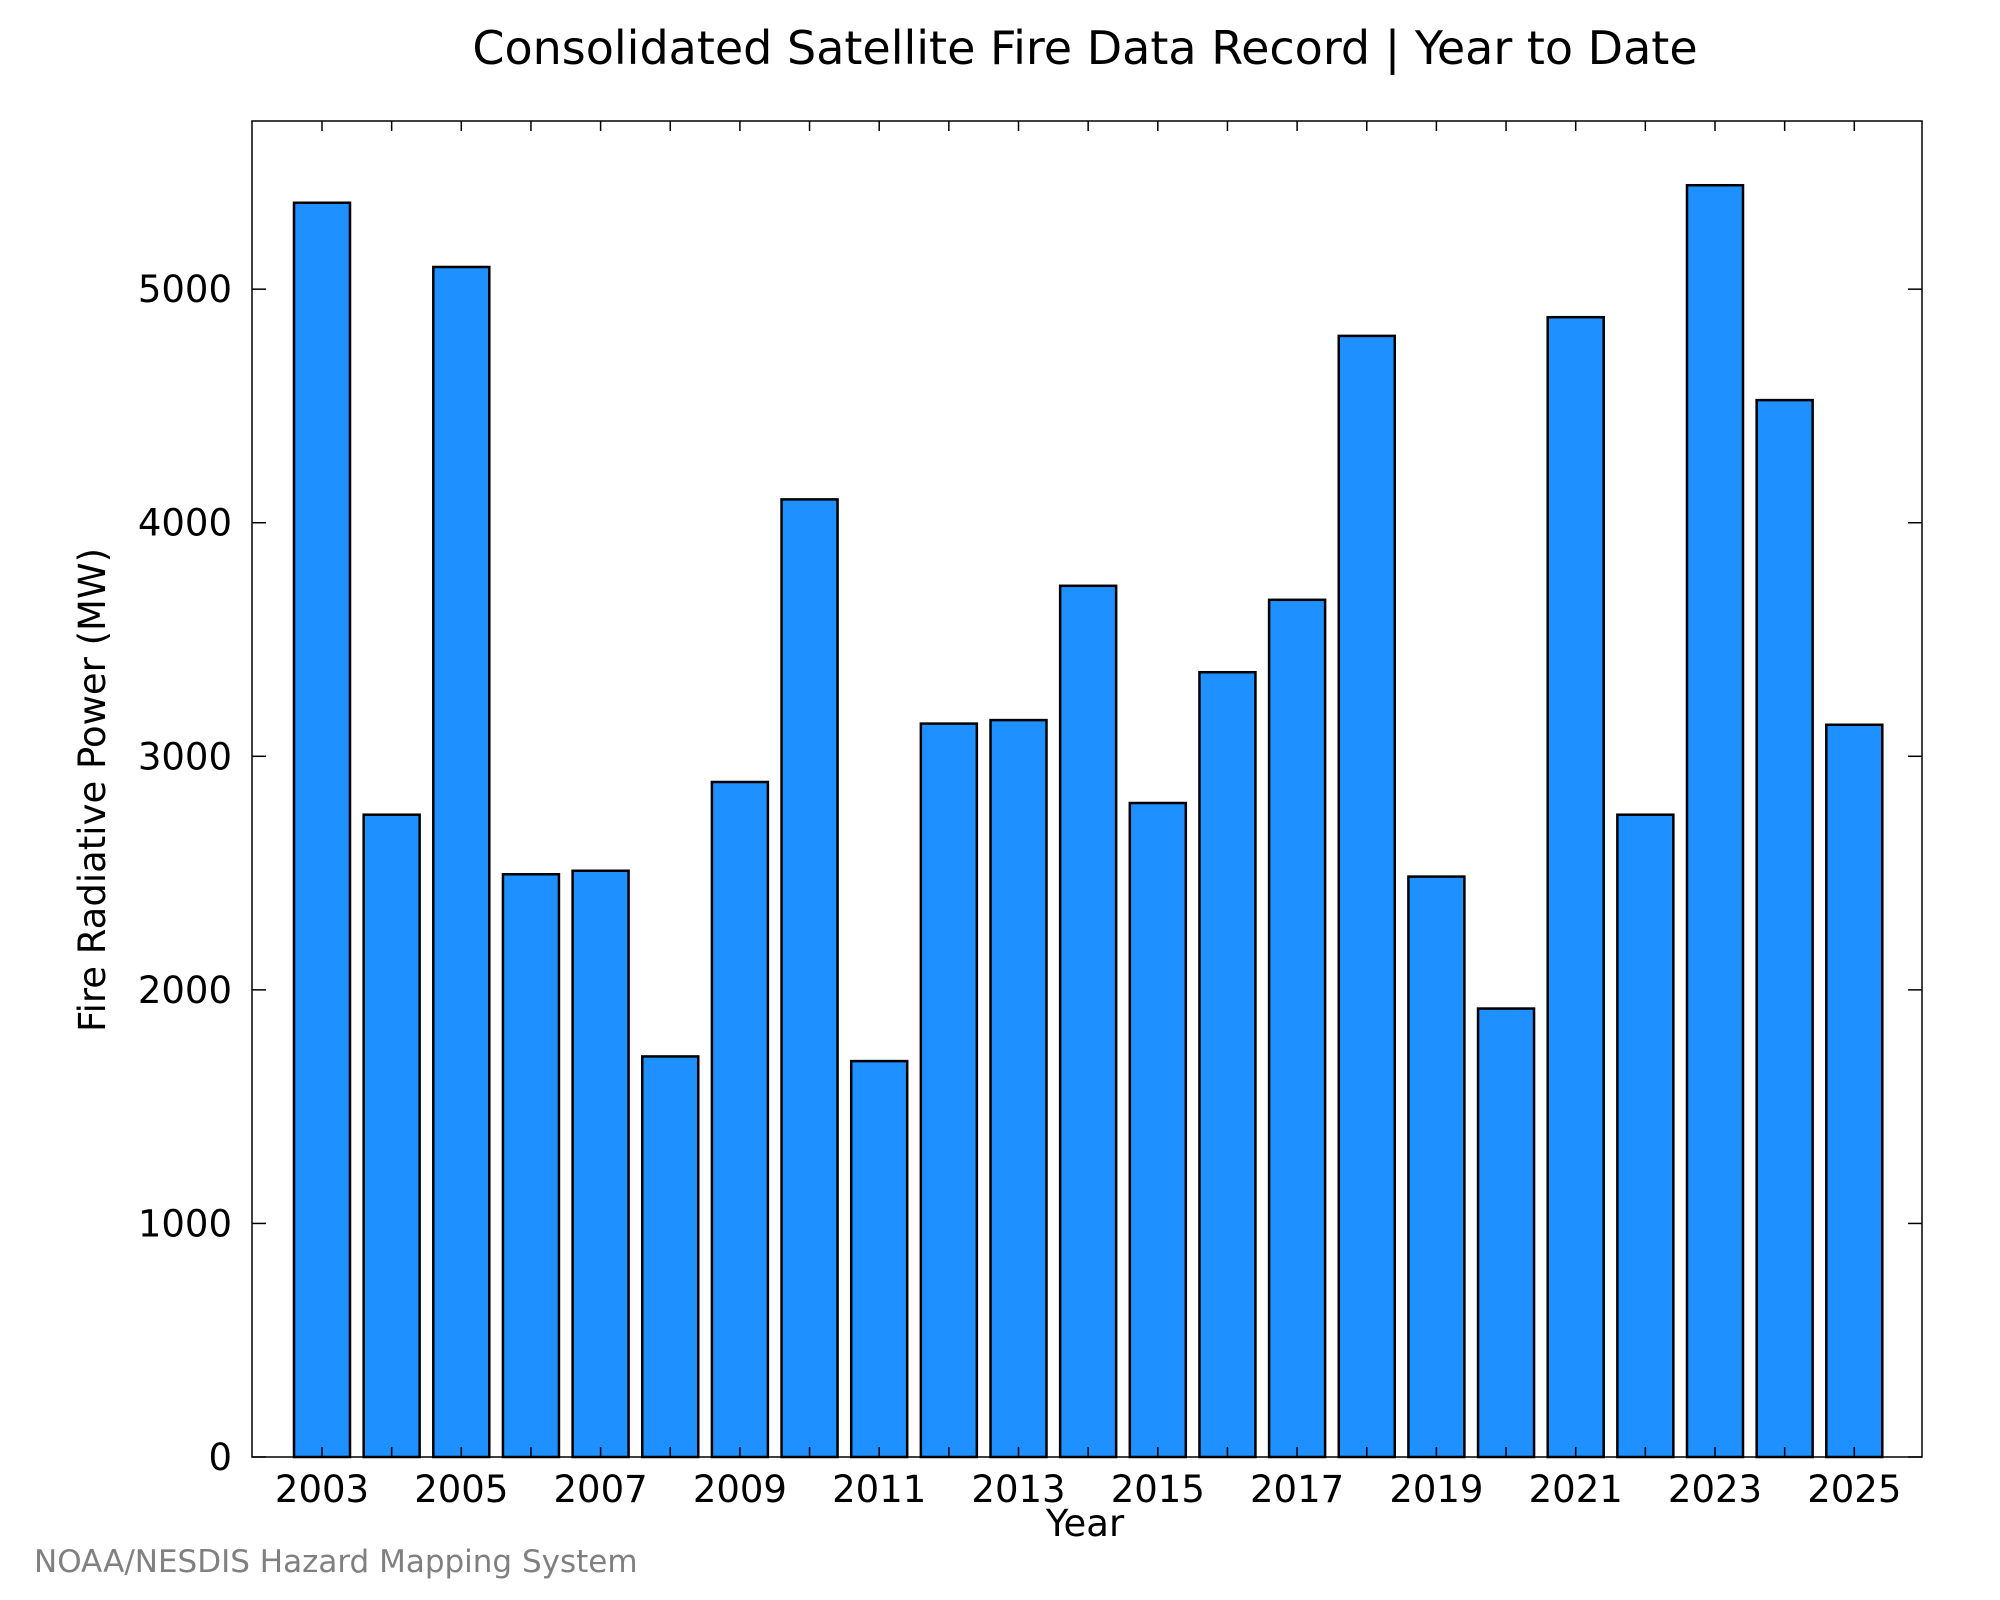 This screenshot has height=1600, width=2000. Describe the element at coordinates (600, 1164) in the screenshot. I see `bar-2007` at that location.